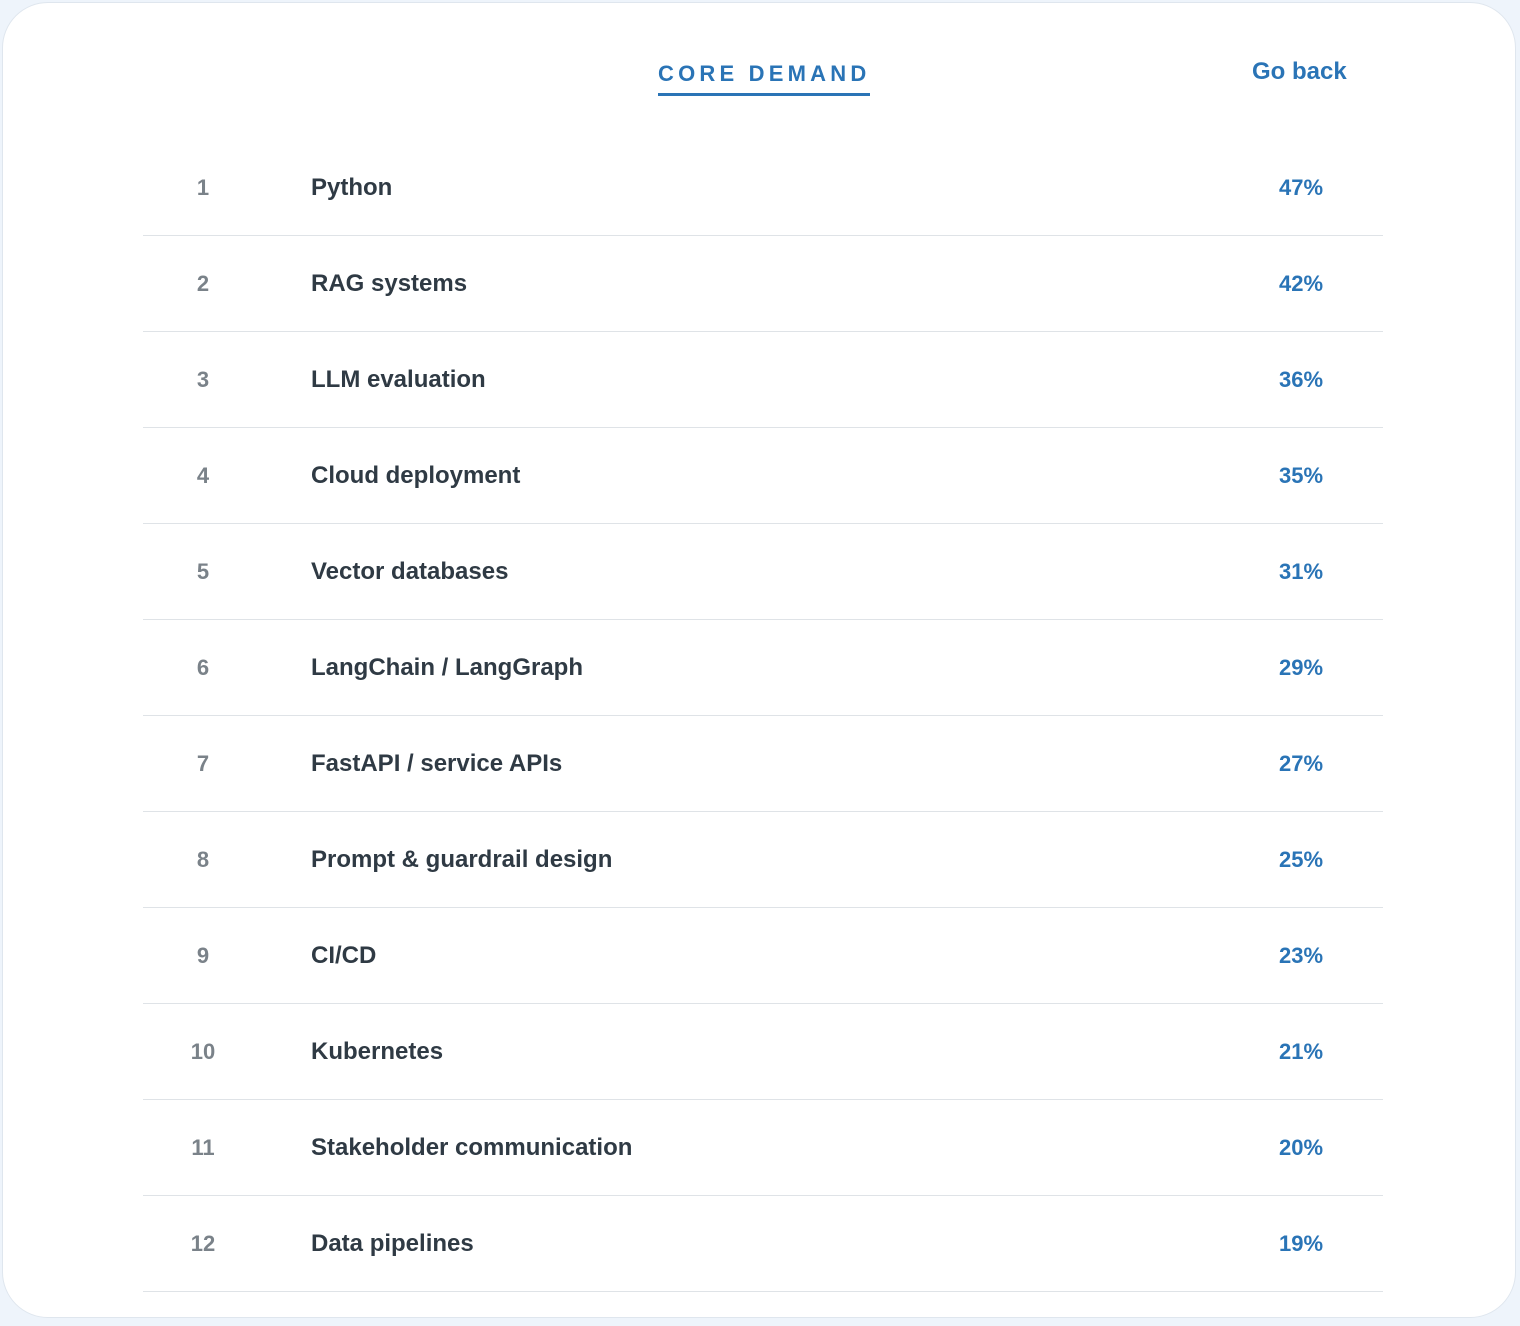 This screenshot has height=1326, width=1520. What do you see at coordinates (203, 763) in the screenshot?
I see `rank-number: 7` at bounding box center [203, 763].